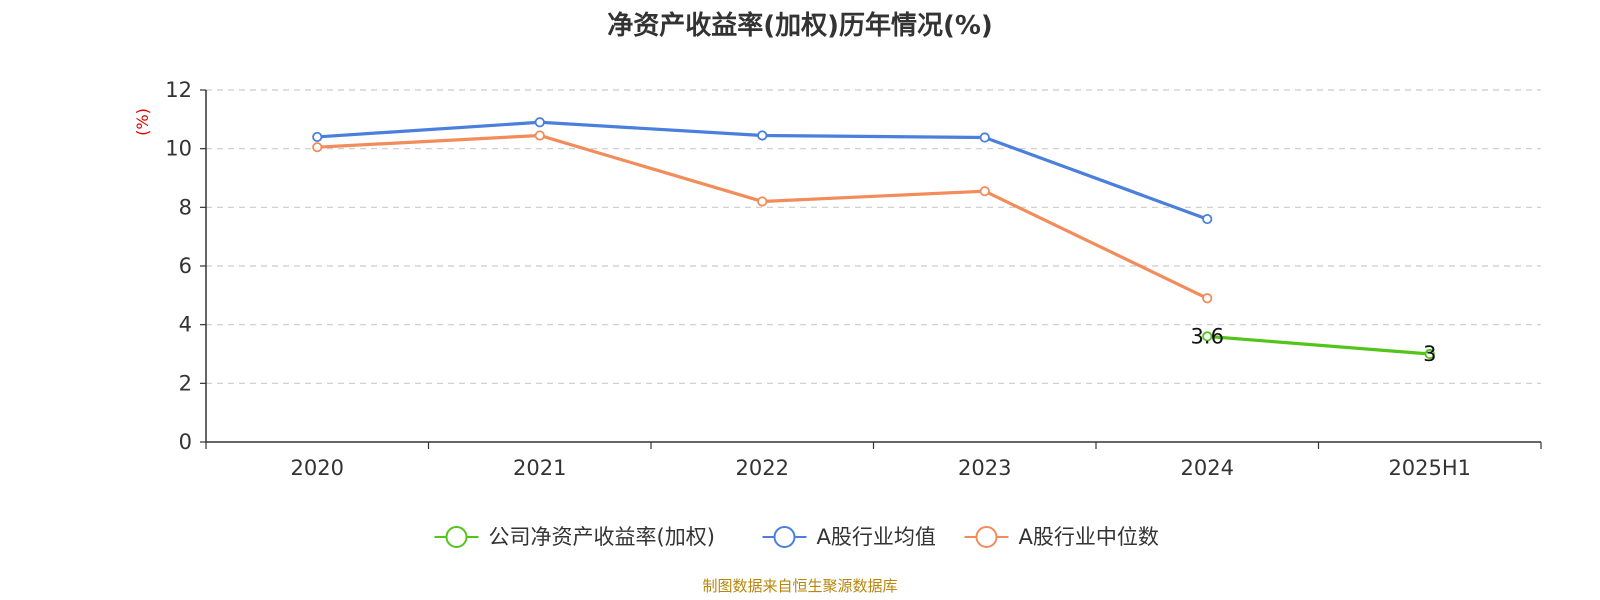 The height and width of the screenshot is (600, 1600). Describe the element at coordinates (185, 442) in the screenshot. I see `y-tick-label: 0` at that location.